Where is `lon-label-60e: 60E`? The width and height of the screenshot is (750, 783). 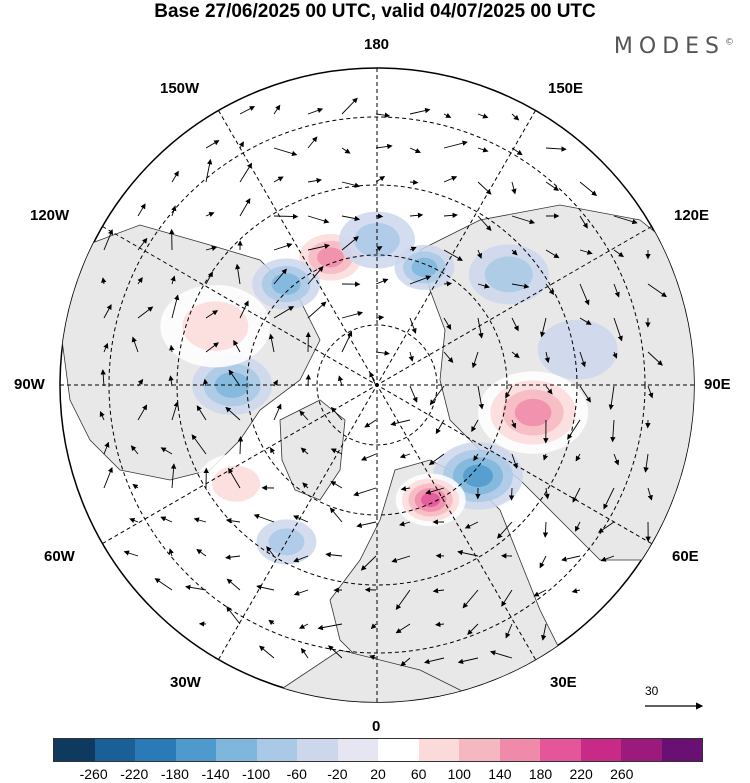
lon-label-60e: 60E is located at coordinates (685, 556).